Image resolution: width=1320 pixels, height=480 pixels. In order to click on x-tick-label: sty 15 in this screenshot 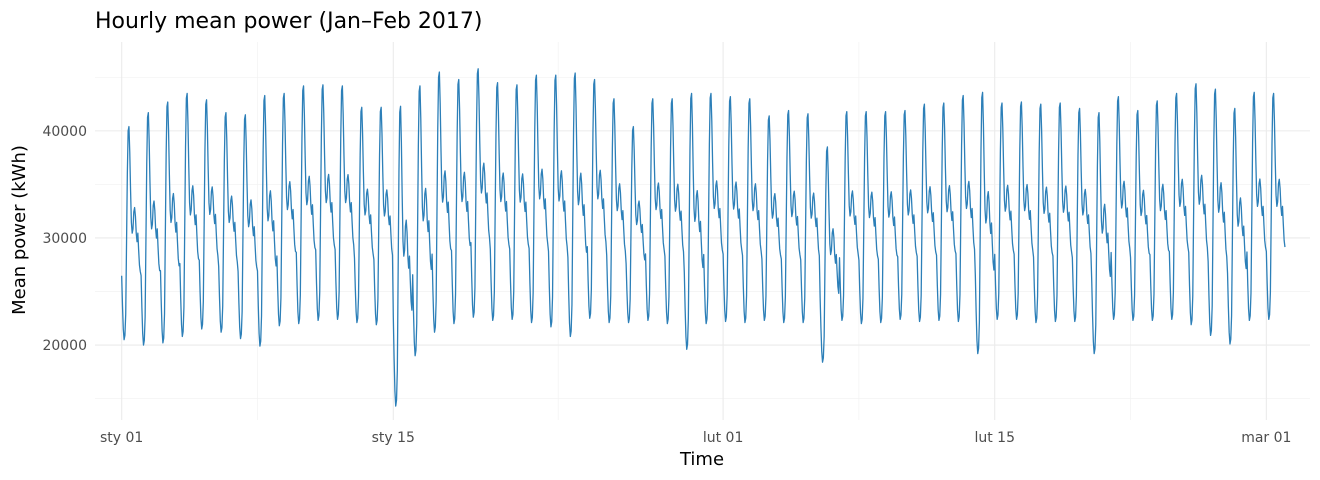, I will do `click(393, 438)`.